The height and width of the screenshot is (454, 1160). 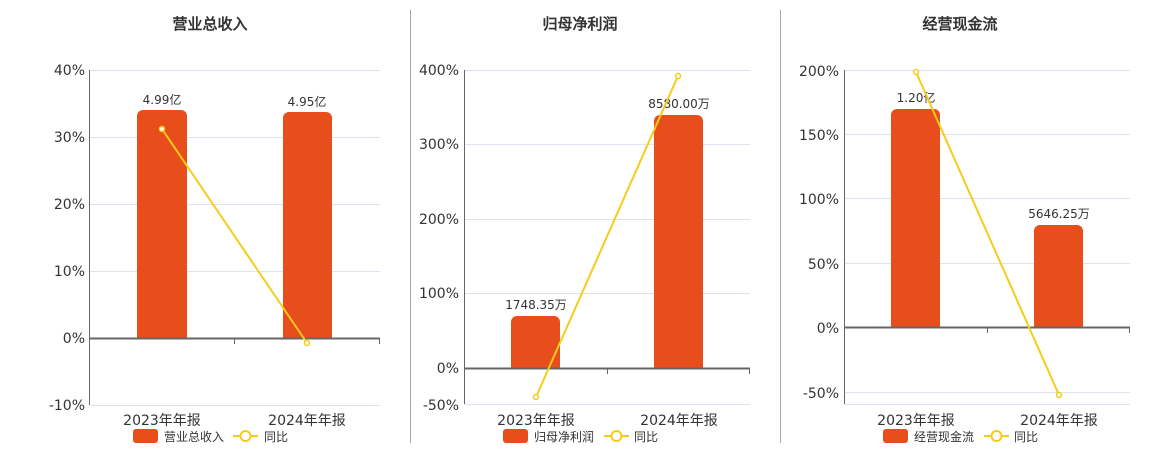 What do you see at coordinates (579, 24) in the screenshot?
I see `chart-title: 归母净利润` at bounding box center [579, 24].